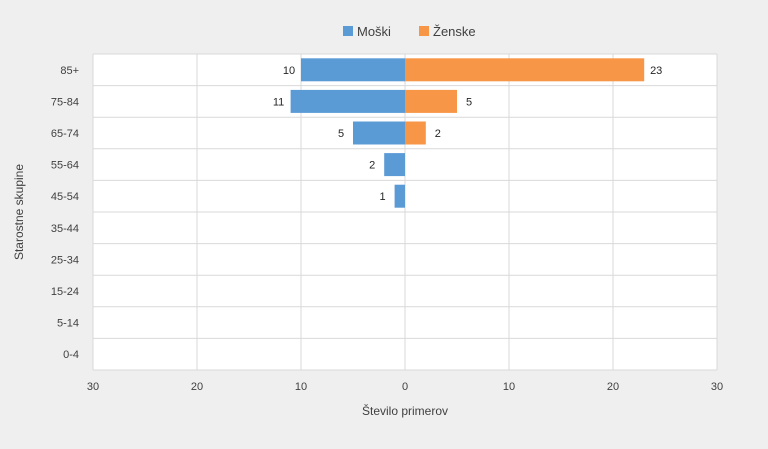 The height and width of the screenshot is (449, 768). What do you see at coordinates (341, 134) in the screenshot?
I see `data-label-male: 5` at bounding box center [341, 134].